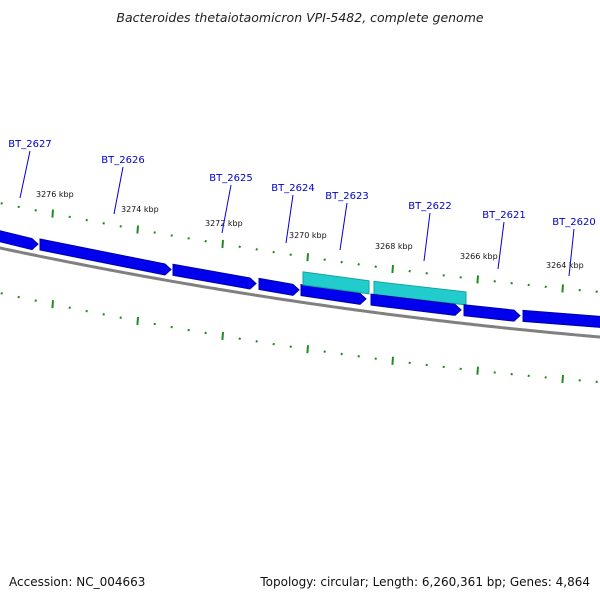  I want to click on gene-label-bt-2623: BT_2623, so click(347, 221).